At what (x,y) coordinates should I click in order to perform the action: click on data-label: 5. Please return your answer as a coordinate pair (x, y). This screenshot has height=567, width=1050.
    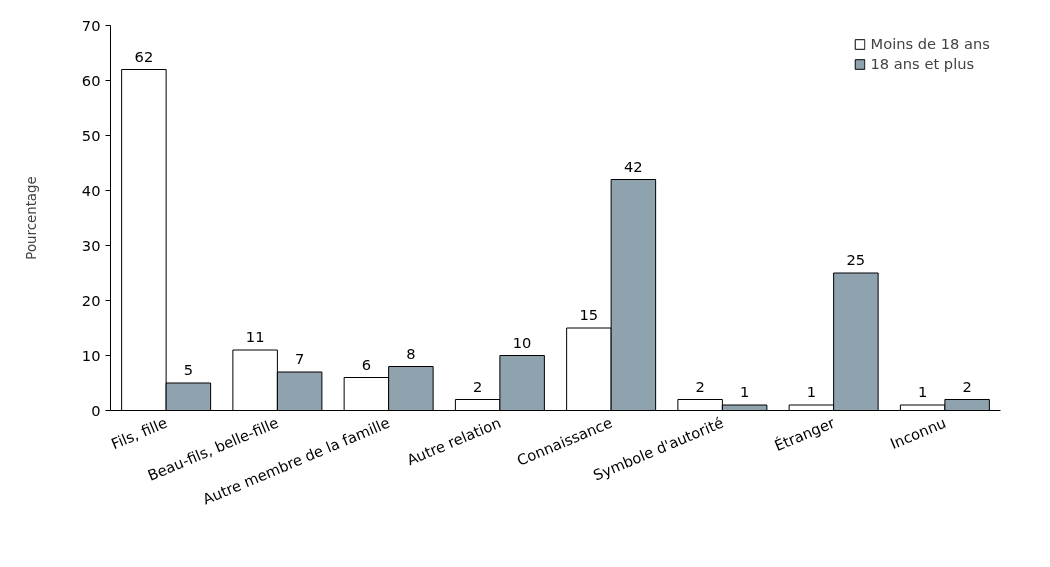
    Looking at the image, I should click on (188, 369).